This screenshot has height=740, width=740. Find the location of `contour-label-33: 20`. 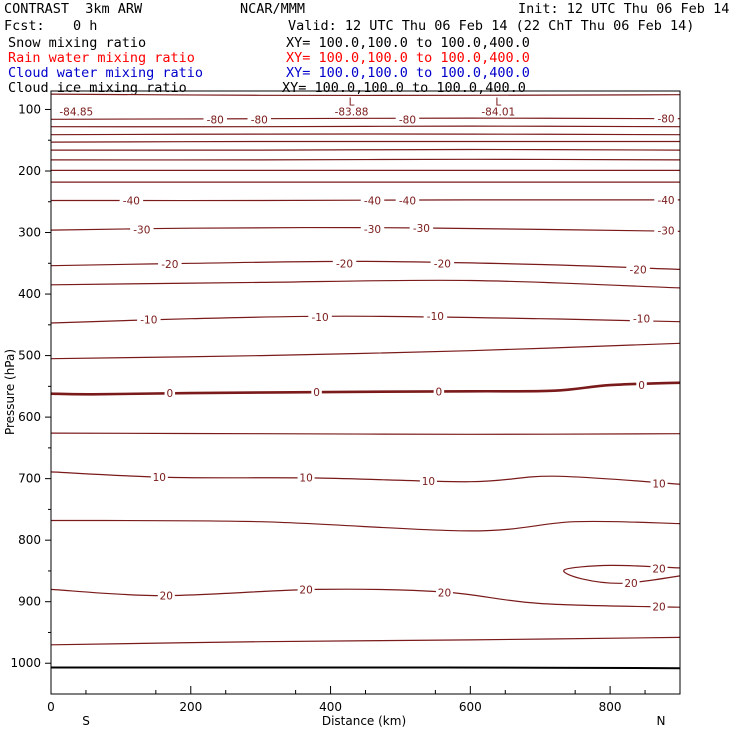

contour-label-33: 20 is located at coordinates (658, 608).